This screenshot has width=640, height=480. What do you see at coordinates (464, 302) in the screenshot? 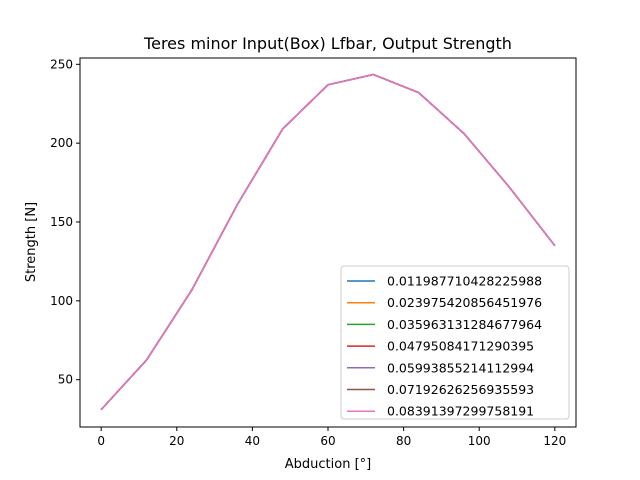
I see `legend-label: 0.023975420856451976` at bounding box center [464, 302].